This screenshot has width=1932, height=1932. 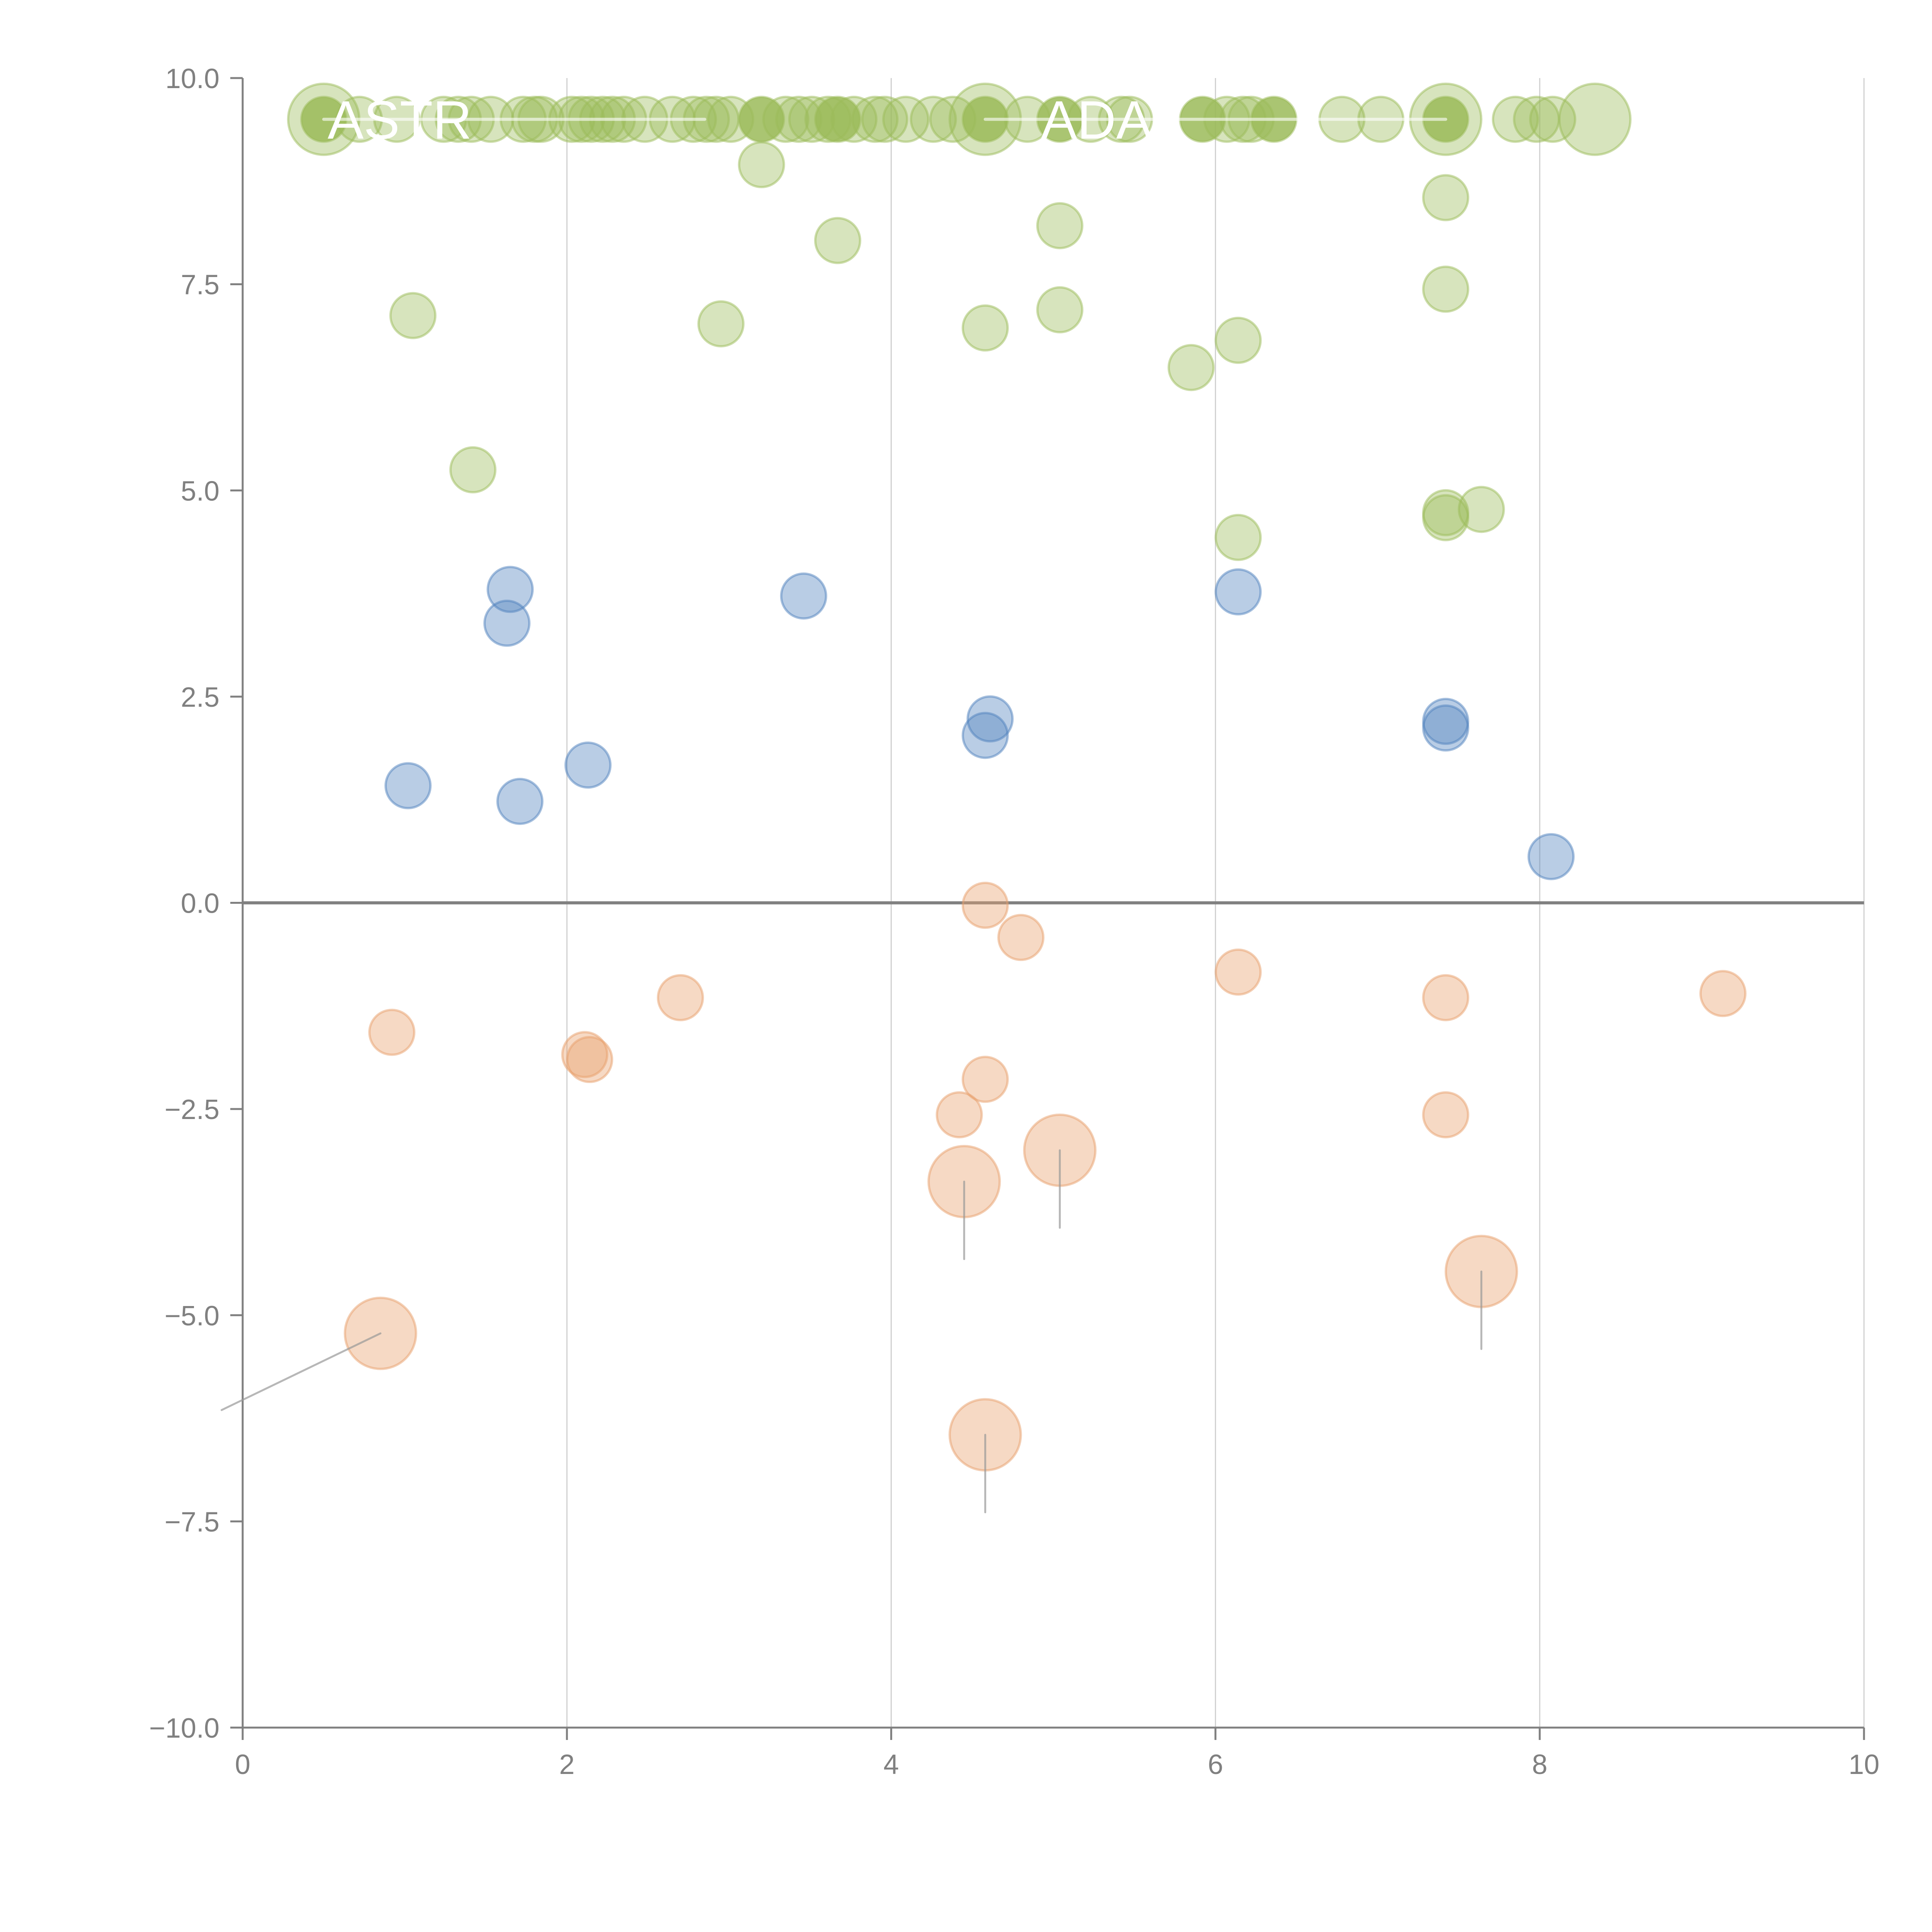 I want to click on y-tick-label: −10.0, so click(x=184, y=1728).